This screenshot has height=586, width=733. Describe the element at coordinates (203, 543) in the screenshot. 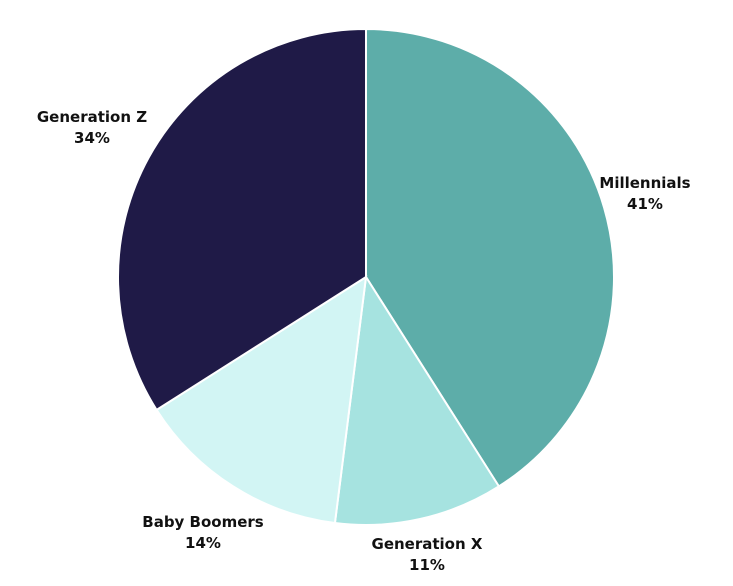

I see `slice-percent: 14%` at that location.